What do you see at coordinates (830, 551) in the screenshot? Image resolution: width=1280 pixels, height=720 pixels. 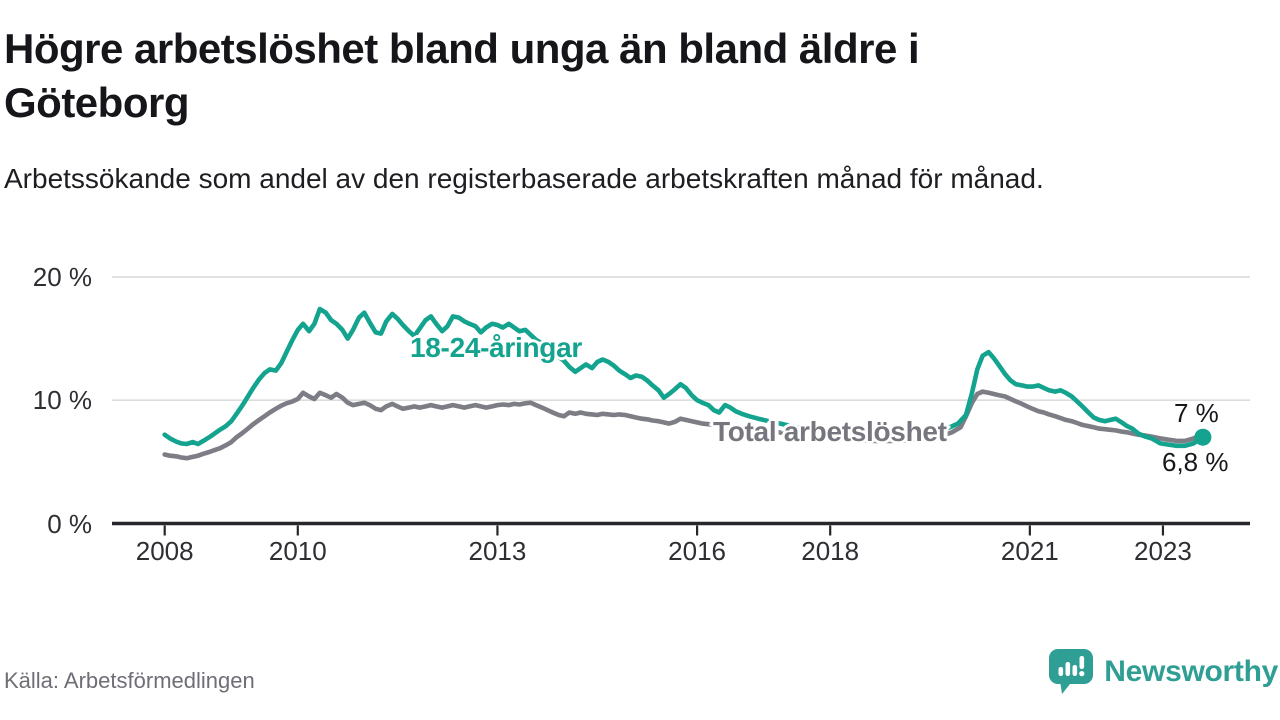 I see `x-tick-label: 2018` at bounding box center [830, 551].